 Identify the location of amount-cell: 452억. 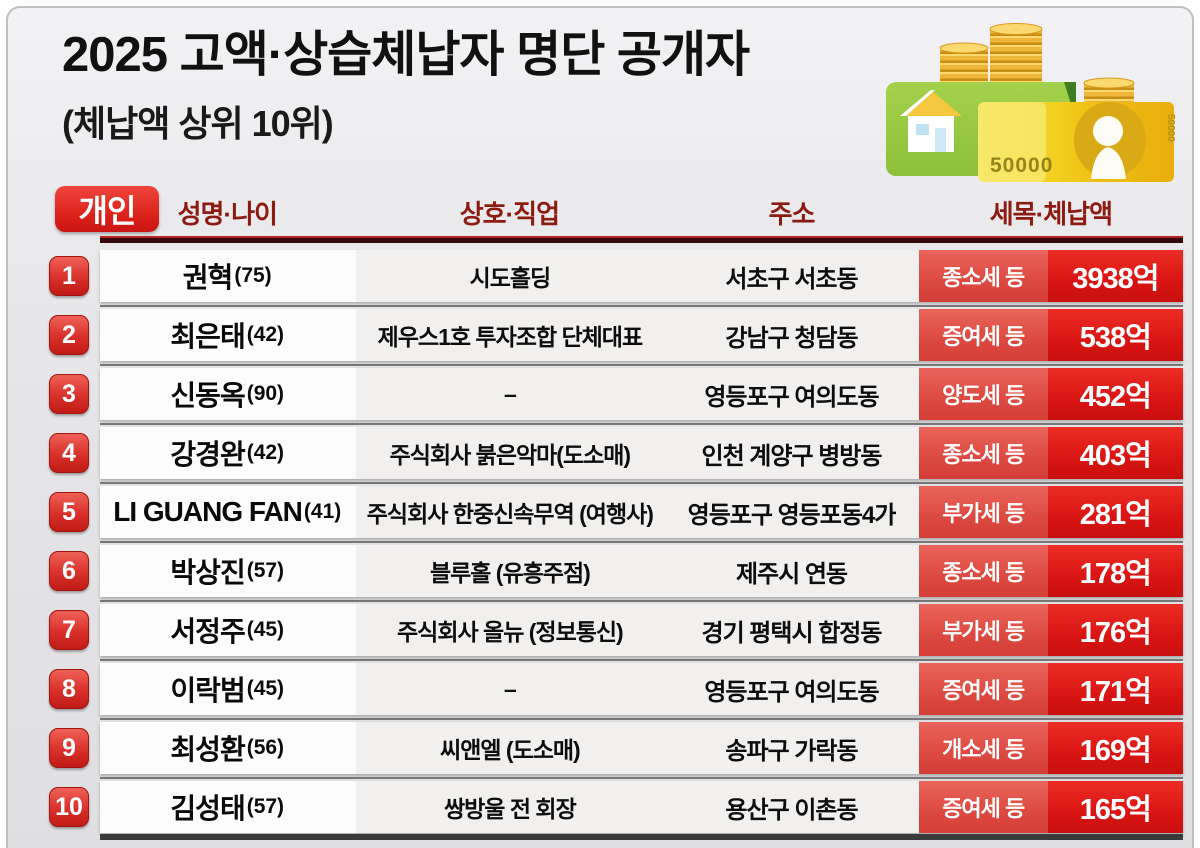
(1115, 394).